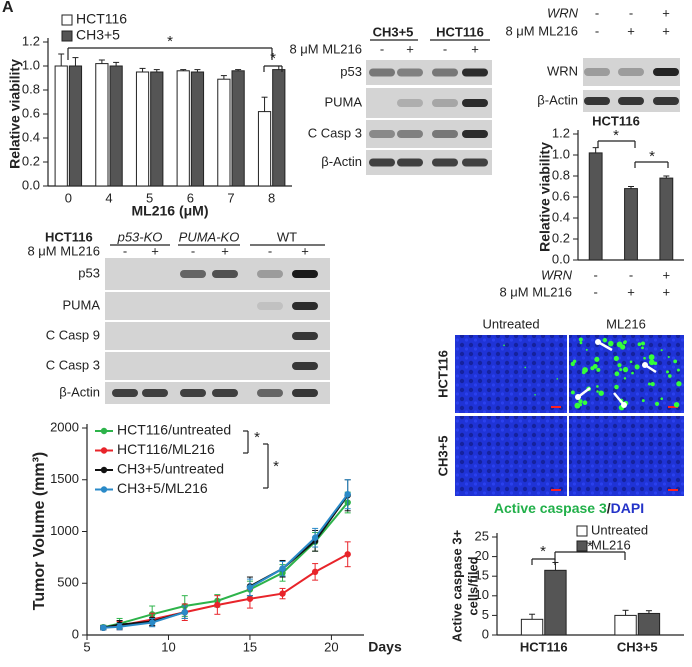  What do you see at coordinates (79, 391) in the screenshot?
I see `blot-row-label: β-Actin` at bounding box center [79, 391].